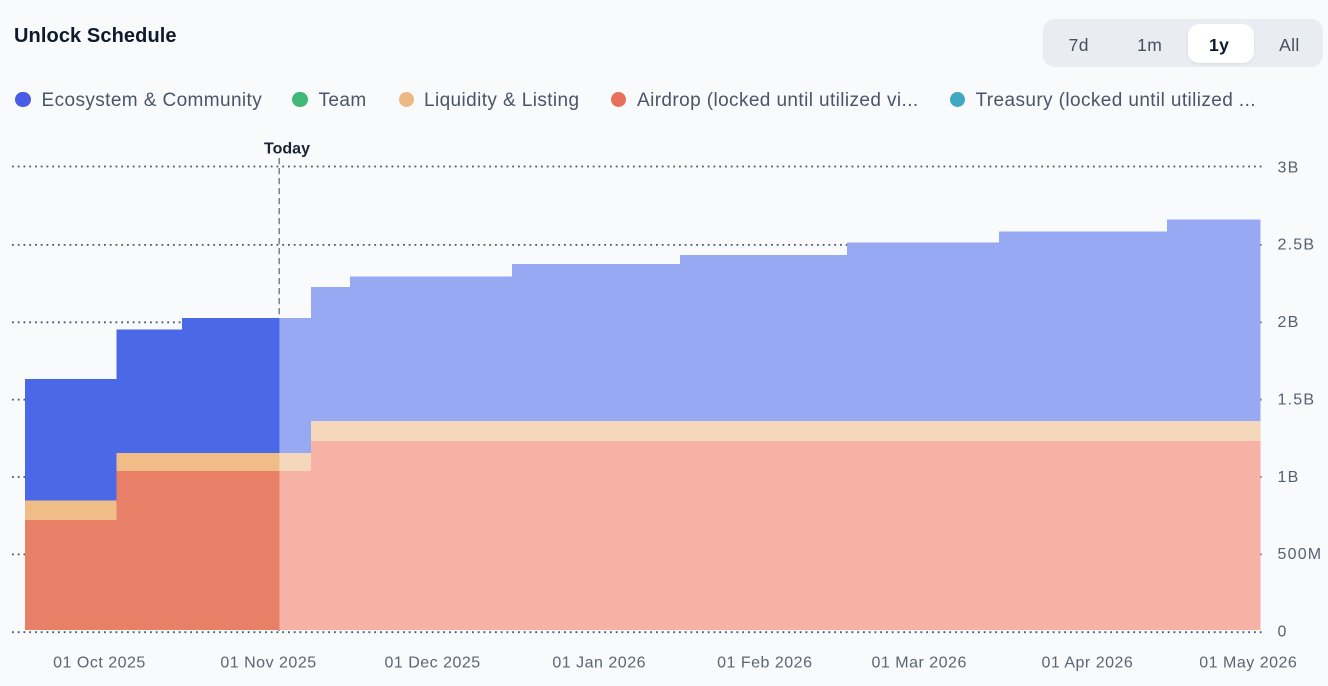 The width and height of the screenshot is (1328, 686). What do you see at coordinates (599, 663) in the screenshot?
I see `svg-text: 01 Jan 2026` at bounding box center [599, 663].